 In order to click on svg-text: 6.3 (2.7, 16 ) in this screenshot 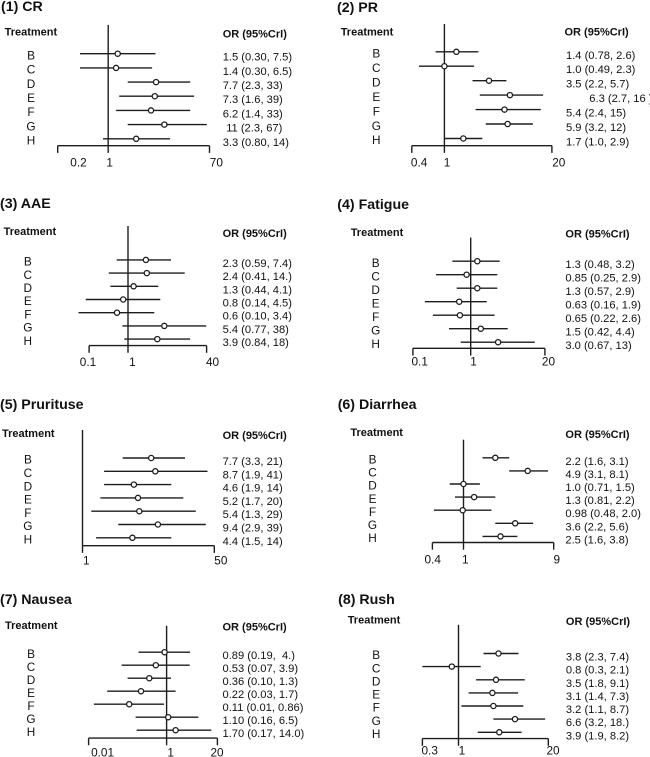, I will do `click(619, 99)`.